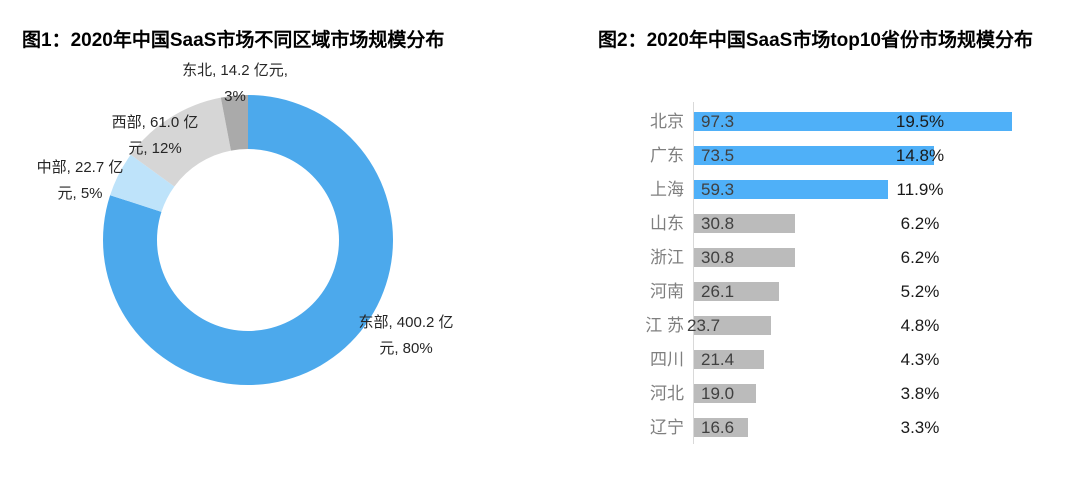  Describe the element at coordinates (920, 189) in the screenshot. I see `percent-label: 11.9%` at that location.